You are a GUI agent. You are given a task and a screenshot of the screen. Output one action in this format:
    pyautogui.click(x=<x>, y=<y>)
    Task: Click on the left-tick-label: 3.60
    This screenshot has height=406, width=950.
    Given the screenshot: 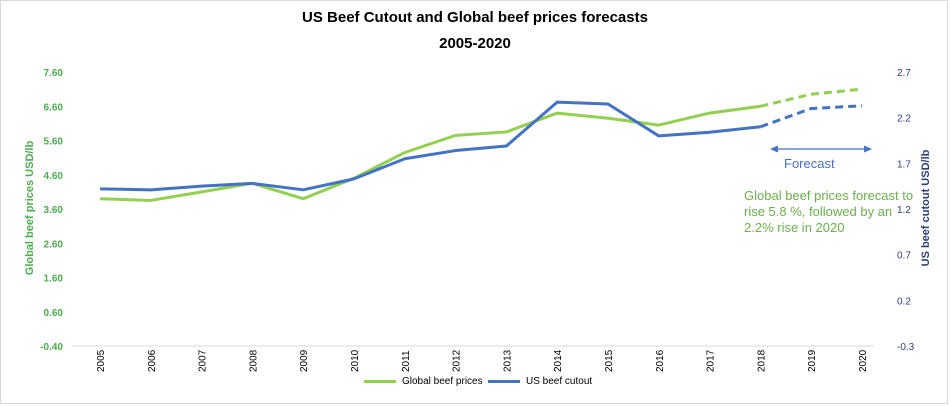 What is the action you would take?
    pyautogui.click(x=54, y=210)
    